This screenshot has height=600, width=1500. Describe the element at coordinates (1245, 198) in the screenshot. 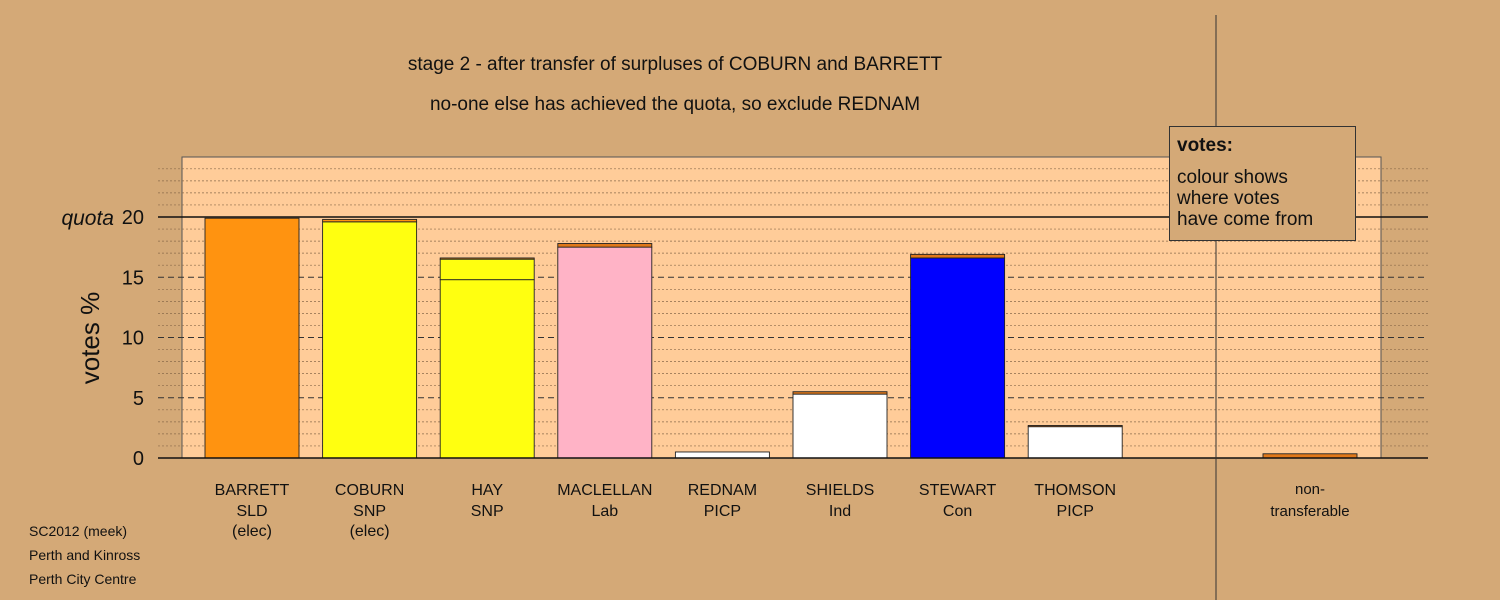

I see `legend-body: colour shows where votes have come from` at that location.